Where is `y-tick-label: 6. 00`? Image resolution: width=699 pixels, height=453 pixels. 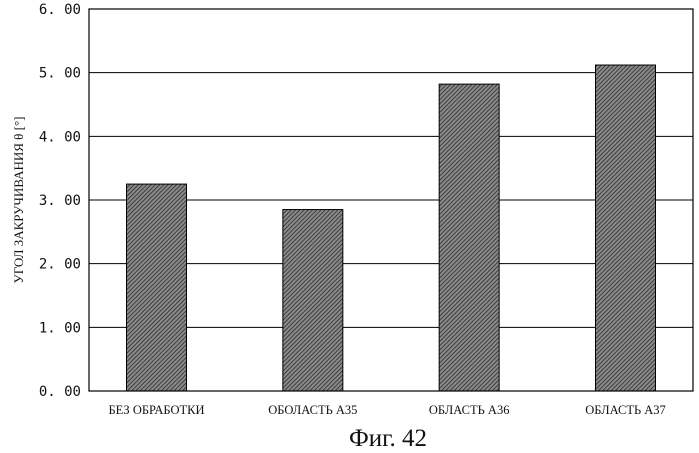
y-tick-label: 6. 00 is located at coordinates (60, 10).